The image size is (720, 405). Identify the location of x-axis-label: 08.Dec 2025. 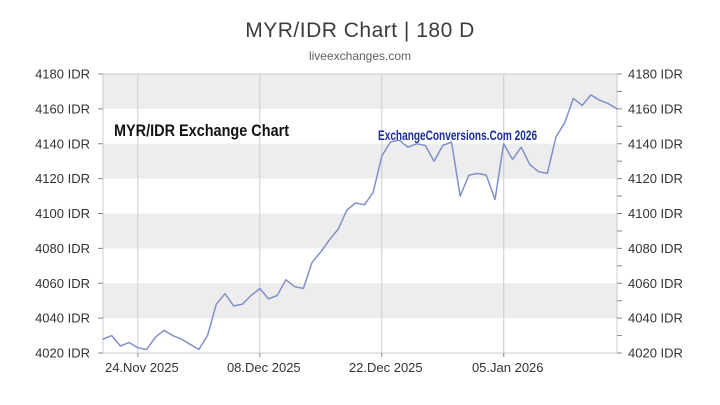
(264, 367).